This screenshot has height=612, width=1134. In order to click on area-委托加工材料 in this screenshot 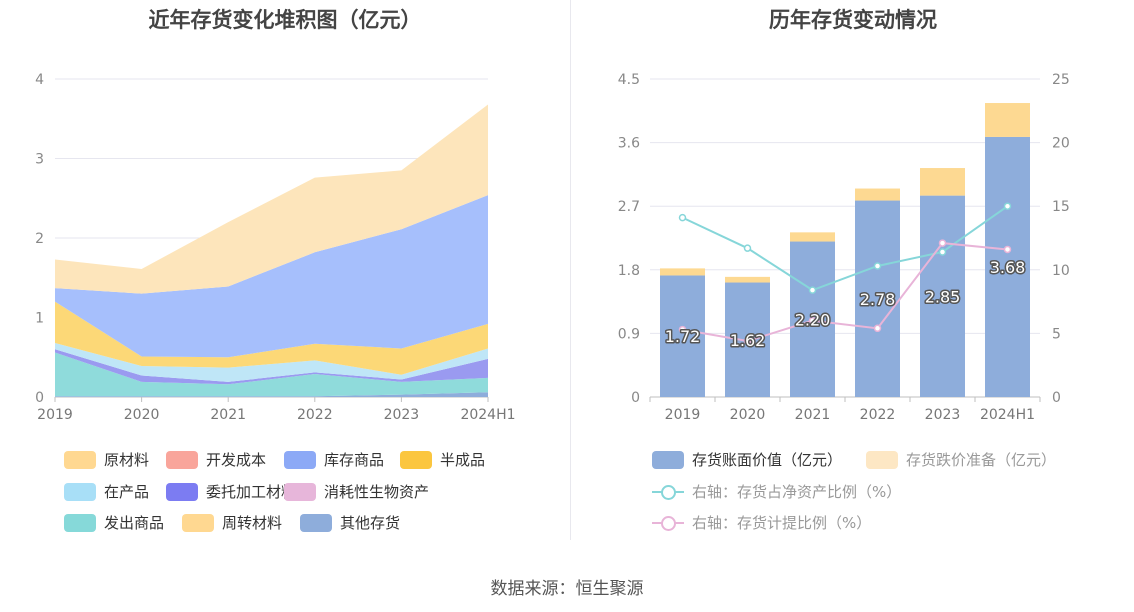, I will do `click(271, 367)`.